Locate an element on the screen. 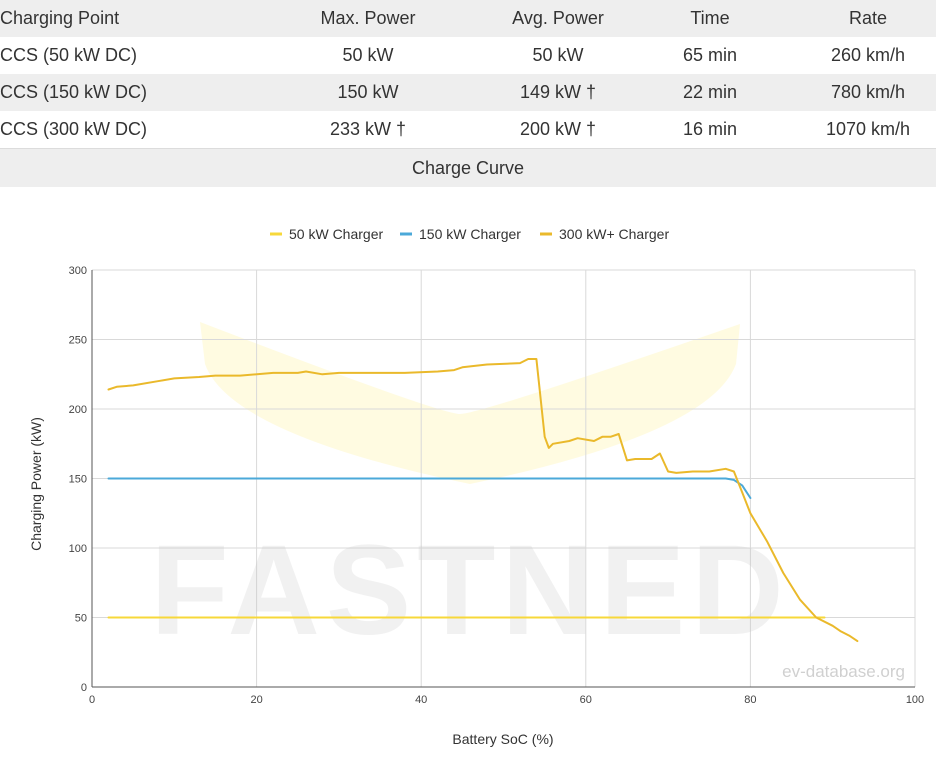  cell-rate: 1070 km/h is located at coordinates (868, 129).